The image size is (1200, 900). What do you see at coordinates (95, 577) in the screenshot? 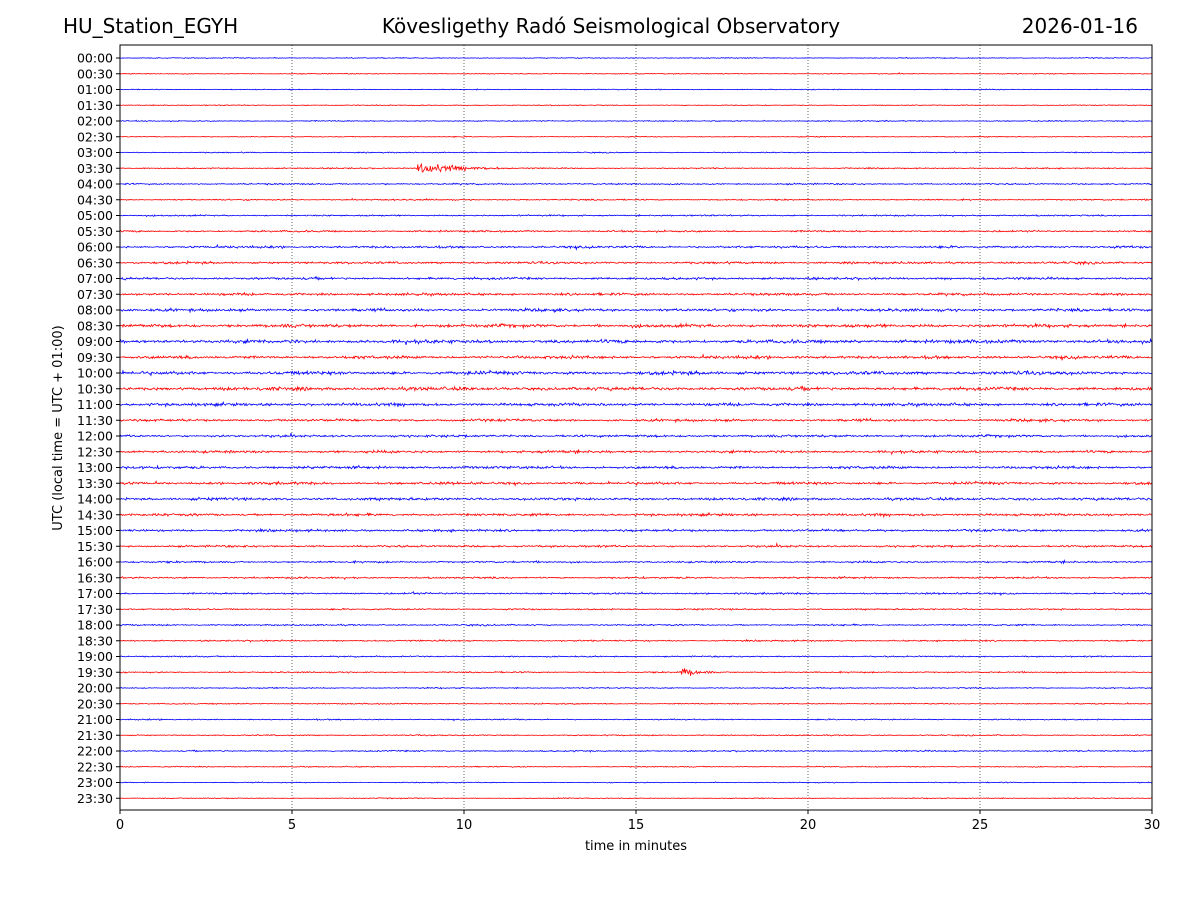
I see `row-time-label: 16:30` at bounding box center [95, 577].